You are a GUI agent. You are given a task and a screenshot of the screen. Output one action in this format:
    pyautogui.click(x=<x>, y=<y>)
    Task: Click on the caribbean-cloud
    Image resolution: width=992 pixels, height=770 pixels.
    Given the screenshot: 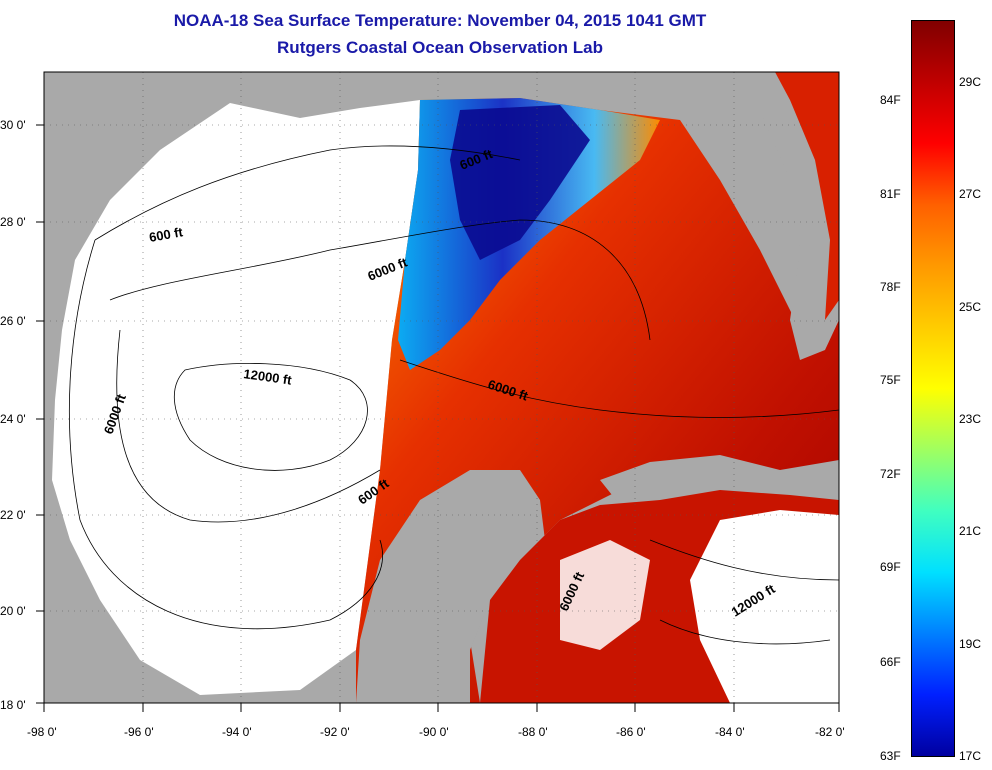 What is the action you would take?
    pyautogui.click(x=605, y=595)
    